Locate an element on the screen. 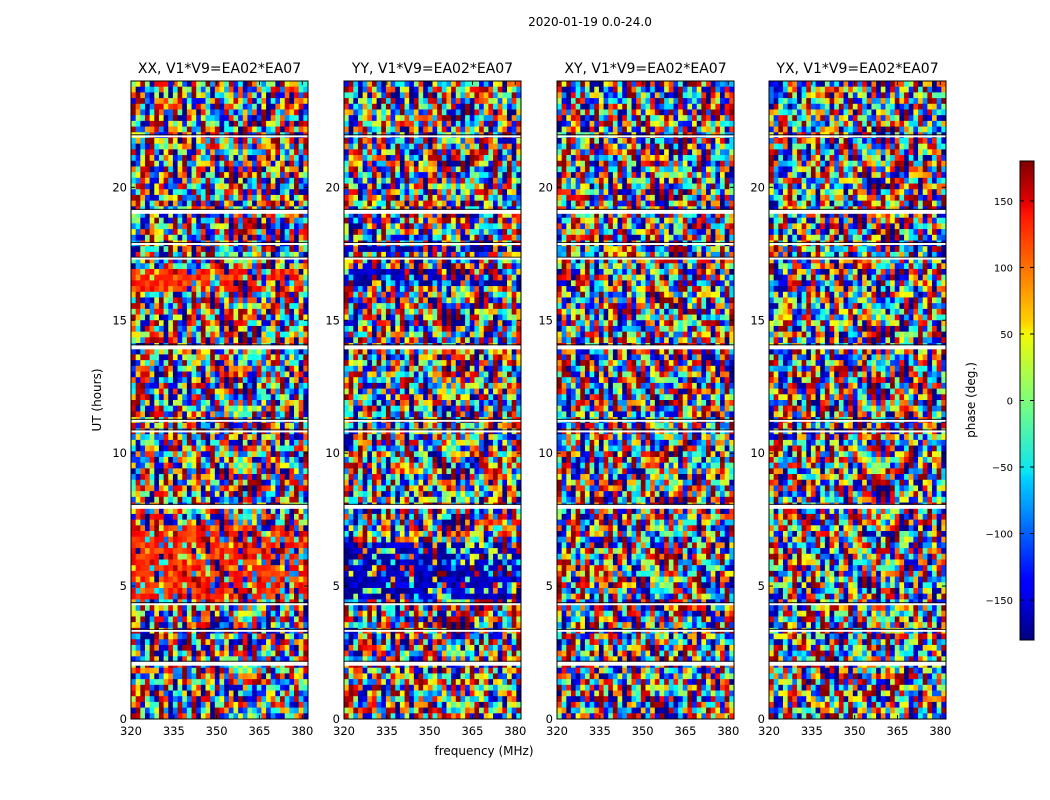 Image resolution: width=1050 pixels, height=800 pixels. figure-title: 2020-01-19 0.0-24.0 is located at coordinates (590, 22).